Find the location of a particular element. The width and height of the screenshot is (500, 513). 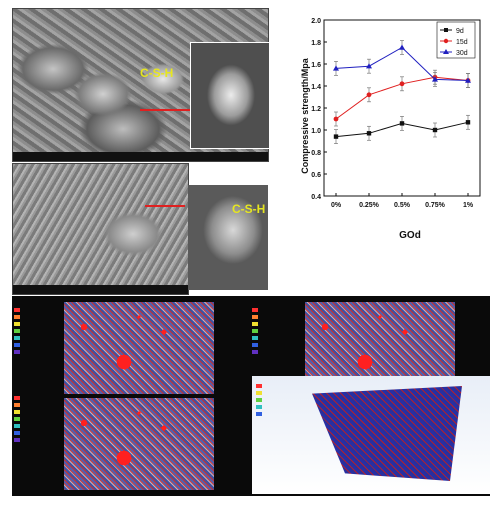

pointer-line-bottom is located at coordinates (165, 206).